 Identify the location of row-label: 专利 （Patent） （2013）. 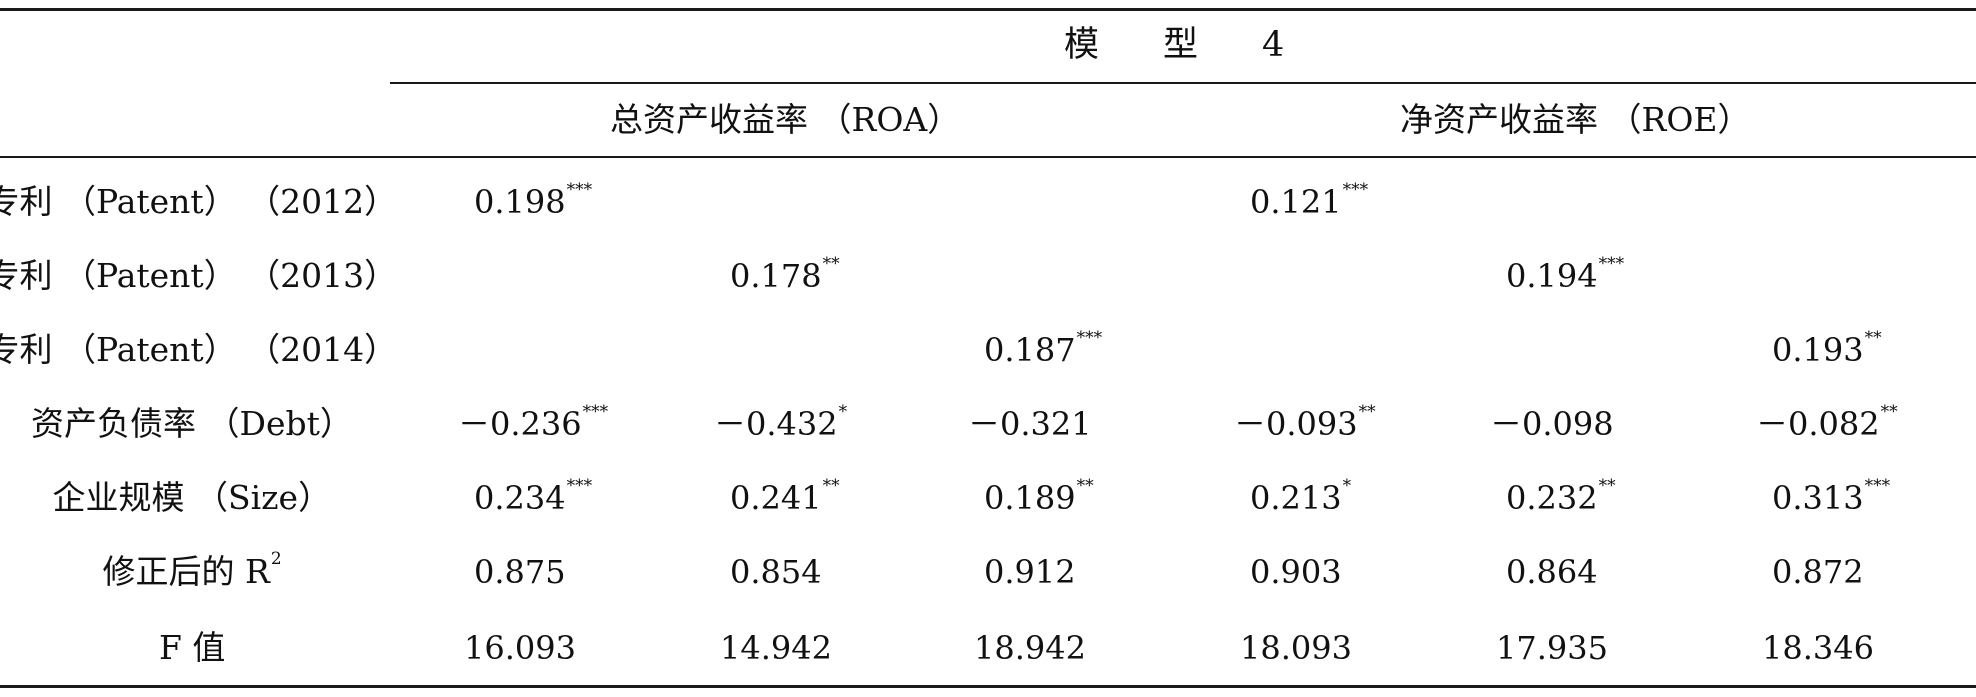
(199, 275).